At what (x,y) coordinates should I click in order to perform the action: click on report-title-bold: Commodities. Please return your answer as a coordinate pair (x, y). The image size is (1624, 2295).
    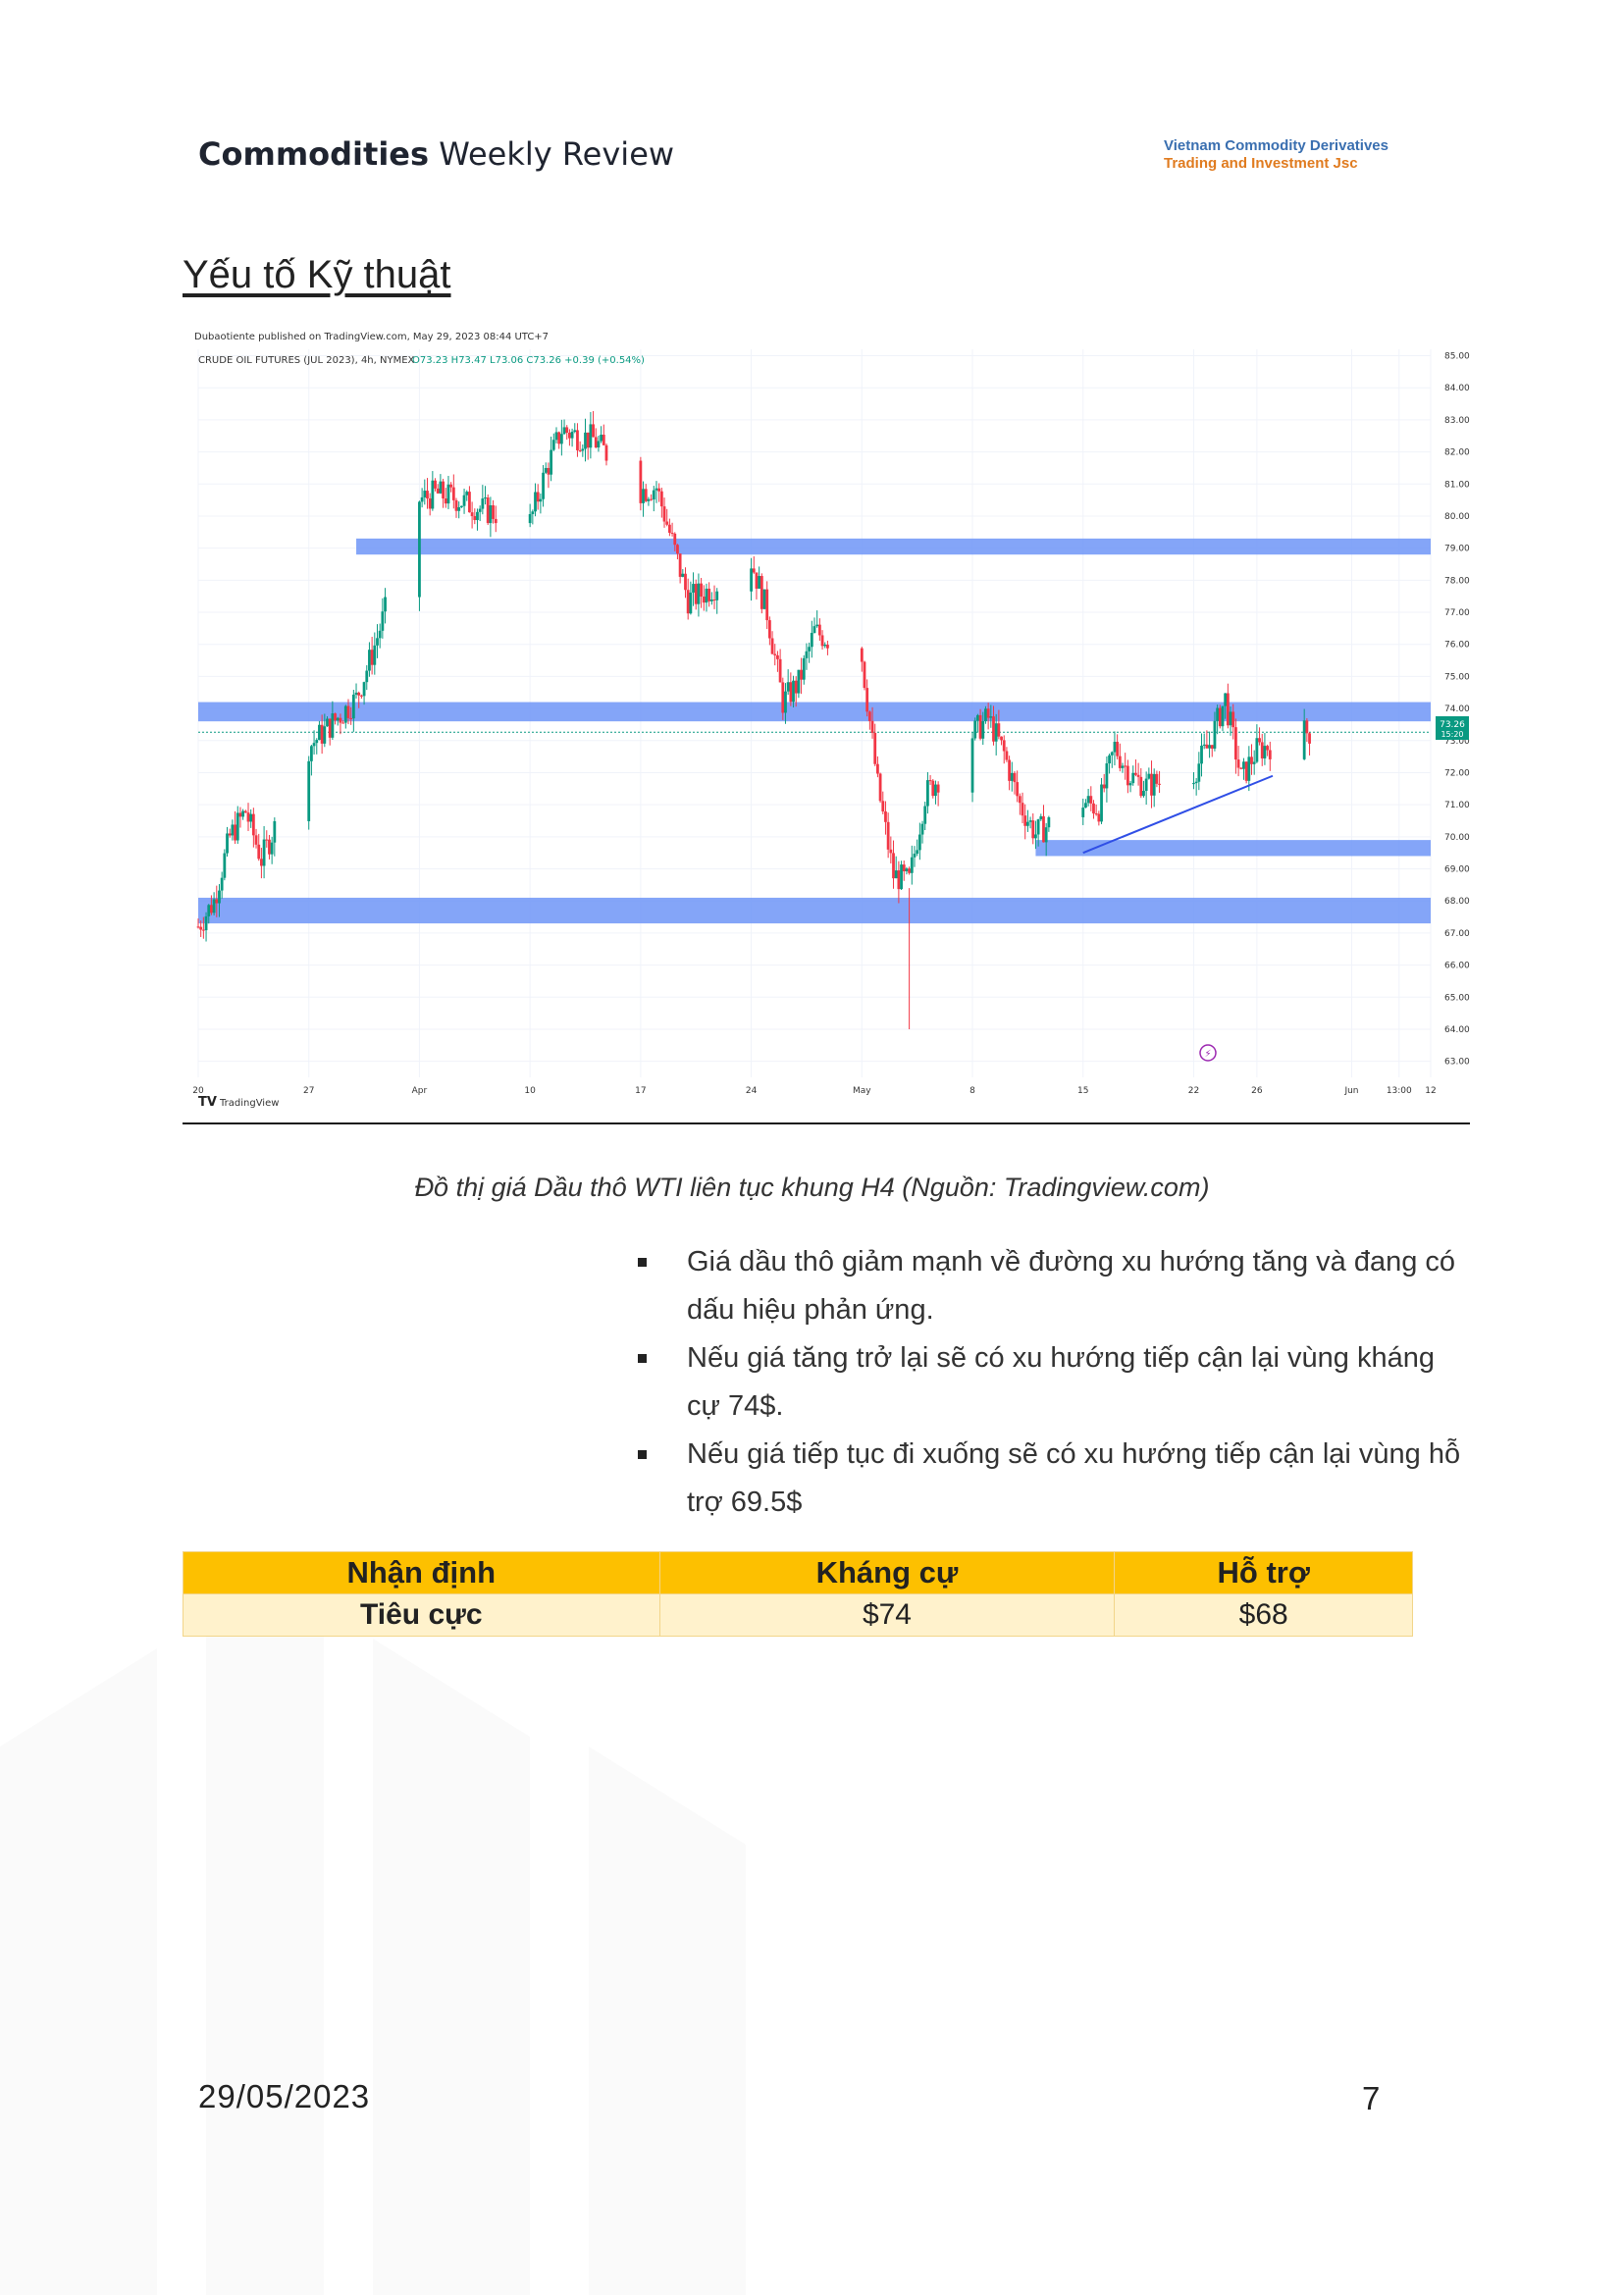
    Looking at the image, I should click on (314, 154).